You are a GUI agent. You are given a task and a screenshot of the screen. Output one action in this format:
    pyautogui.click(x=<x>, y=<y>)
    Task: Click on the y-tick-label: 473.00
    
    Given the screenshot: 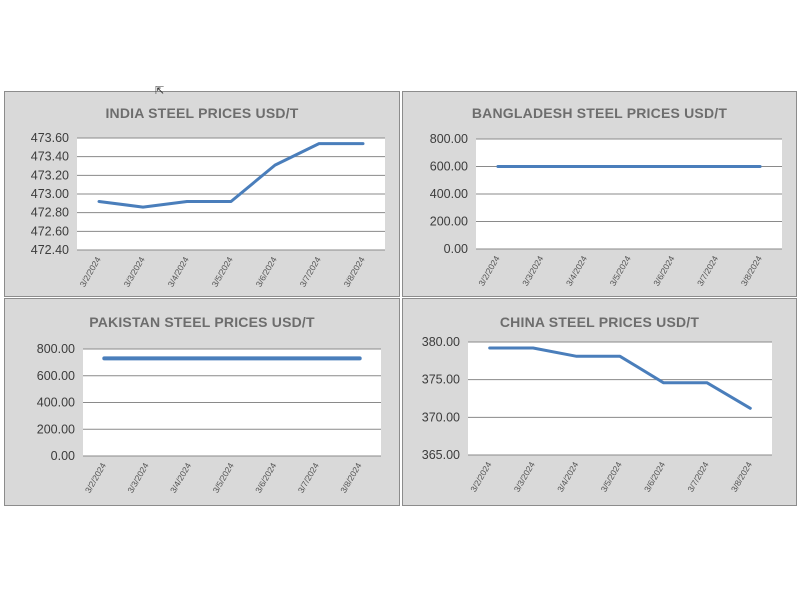 What is the action you would take?
    pyautogui.click(x=50, y=194)
    